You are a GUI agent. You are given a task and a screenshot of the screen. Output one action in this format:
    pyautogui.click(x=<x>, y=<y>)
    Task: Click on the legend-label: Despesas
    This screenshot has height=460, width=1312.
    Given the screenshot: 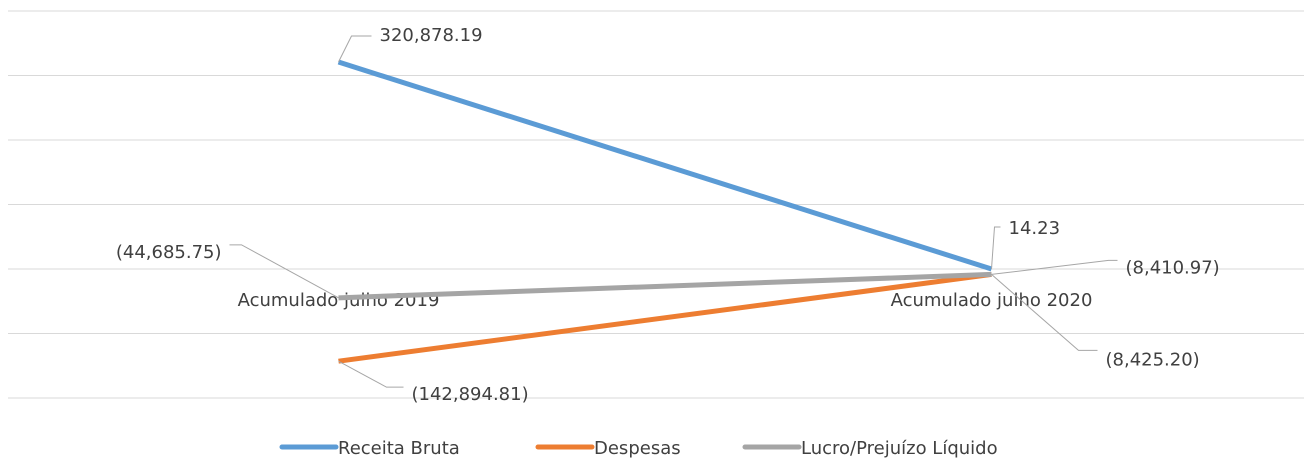 What is the action you would take?
    pyautogui.click(x=637, y=448)
    